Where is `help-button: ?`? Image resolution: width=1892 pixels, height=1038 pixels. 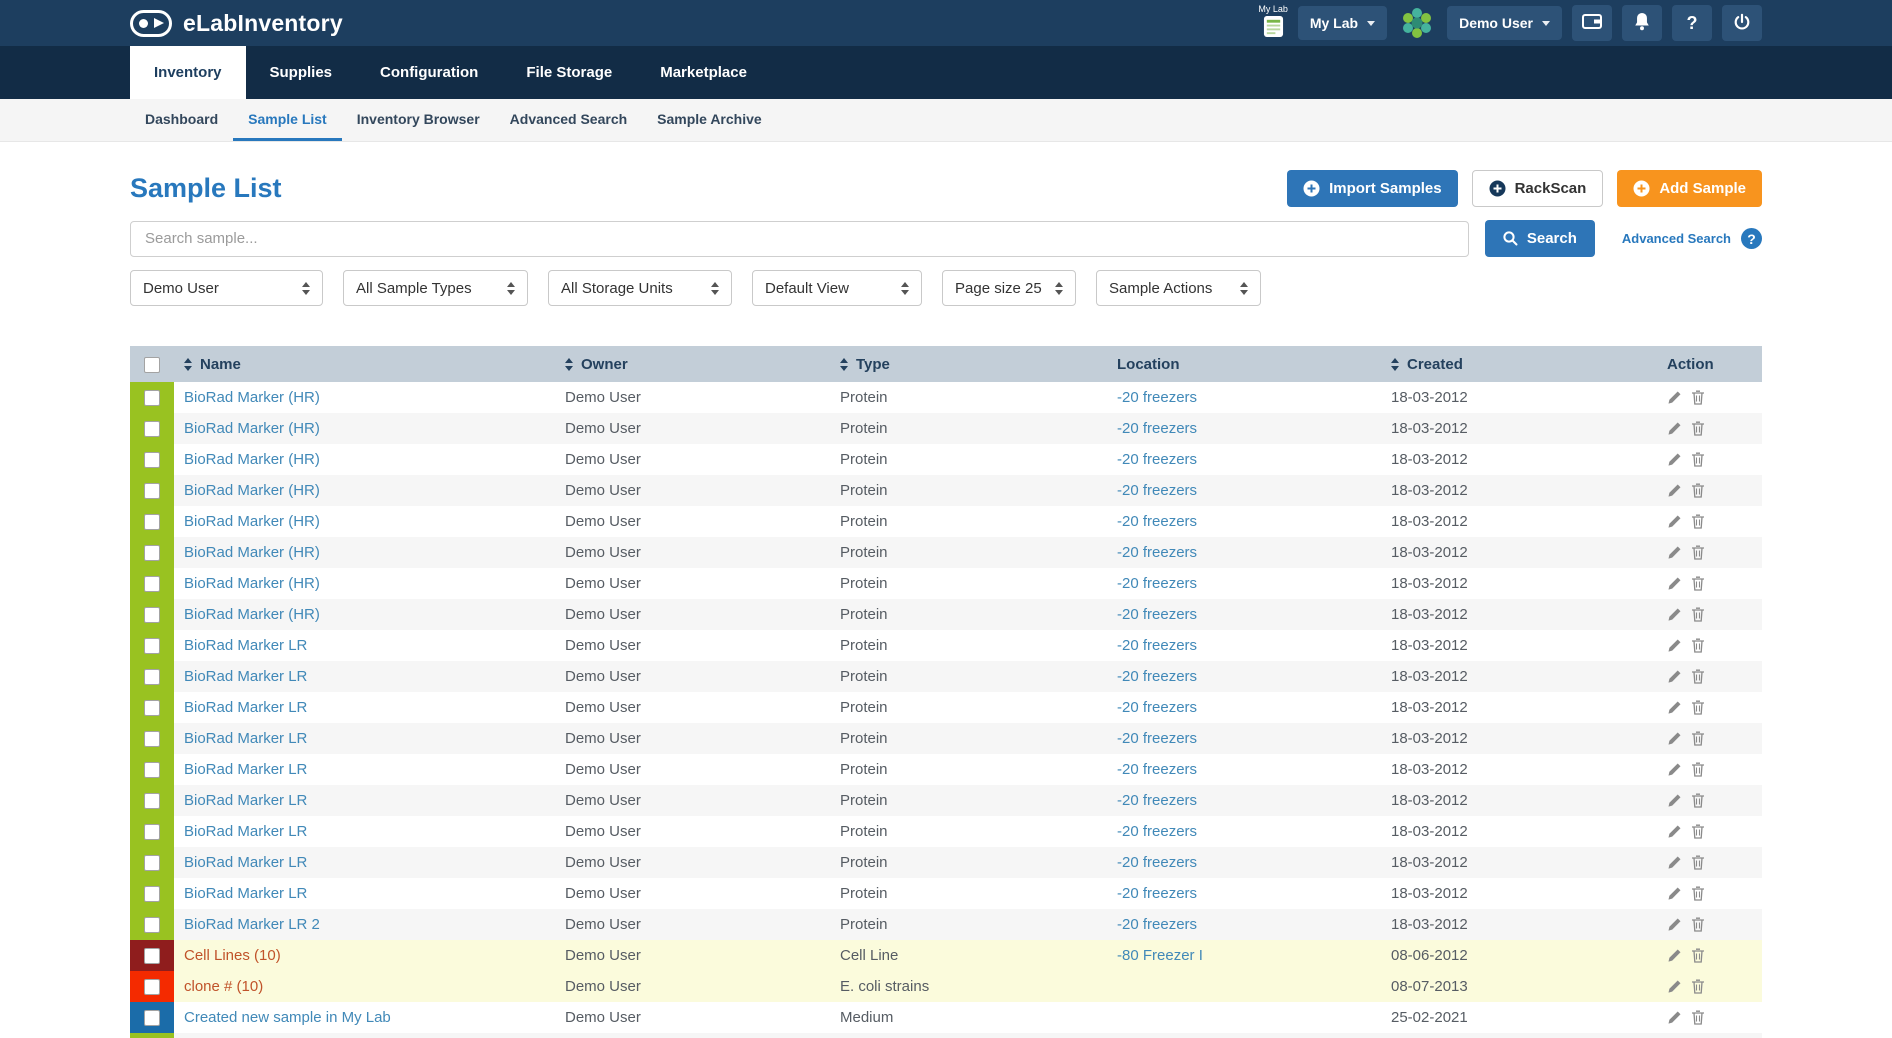
help-button: ? is located at coordinates (1692, 23).